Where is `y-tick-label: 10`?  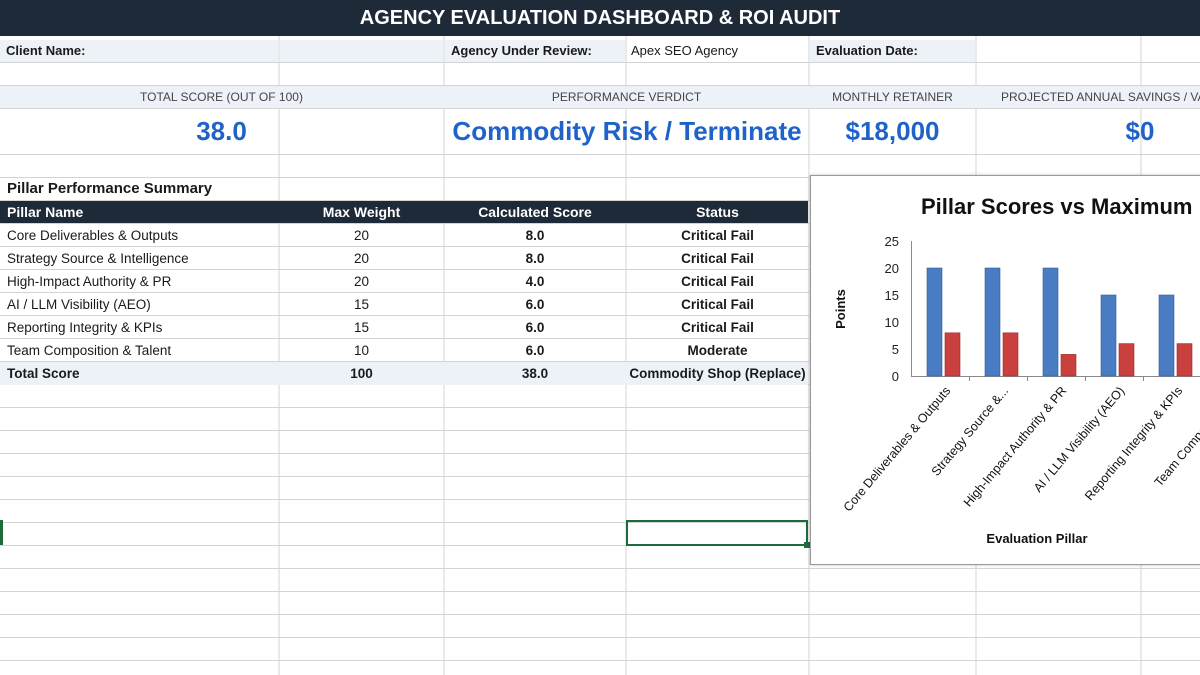 y-tick-label: 10 is located at coordinates (892, 322).